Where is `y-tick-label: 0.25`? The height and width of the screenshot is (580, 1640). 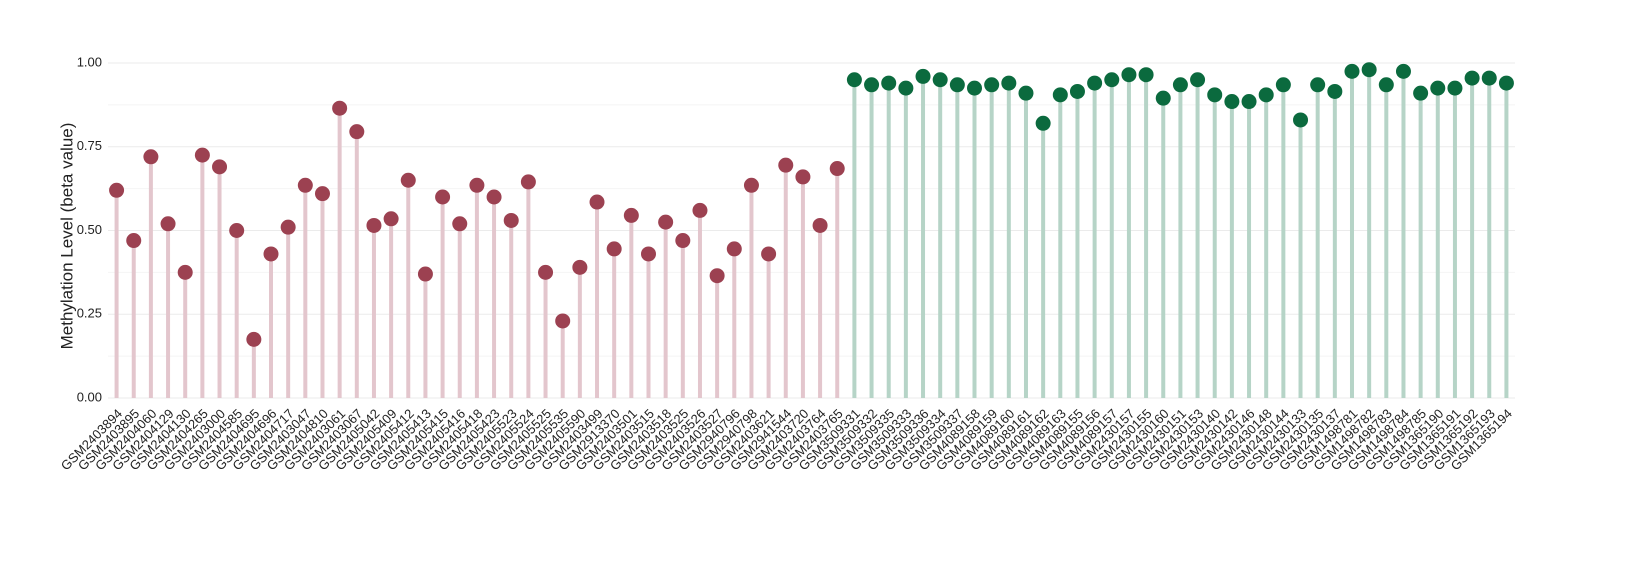
y-tick-label: 0.25 is located at coordinates (89, 313).